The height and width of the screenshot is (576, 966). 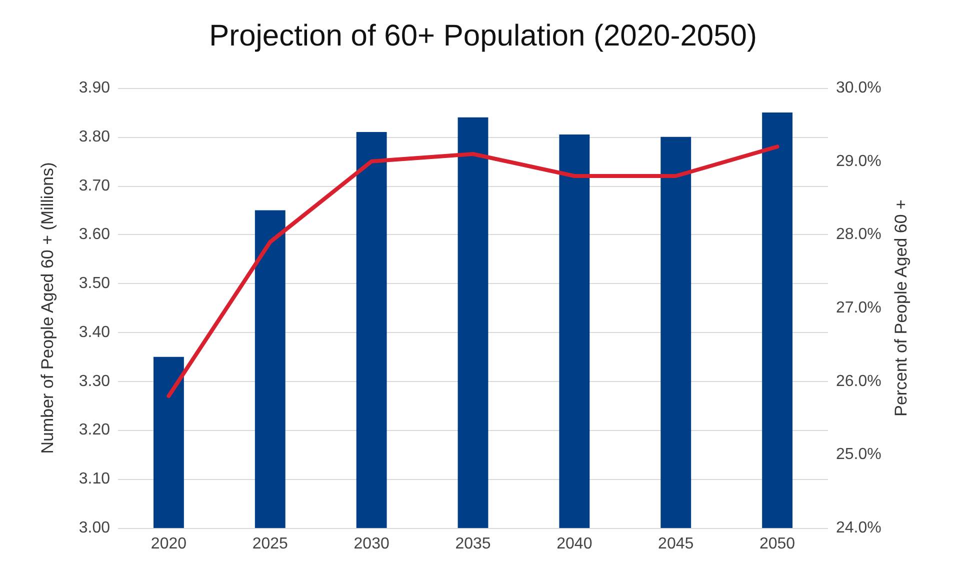 What do you see at coordinates (94, 185) in the screenshot?
I see `y-tick-label: 3.70` at bounding box center [94, 185].